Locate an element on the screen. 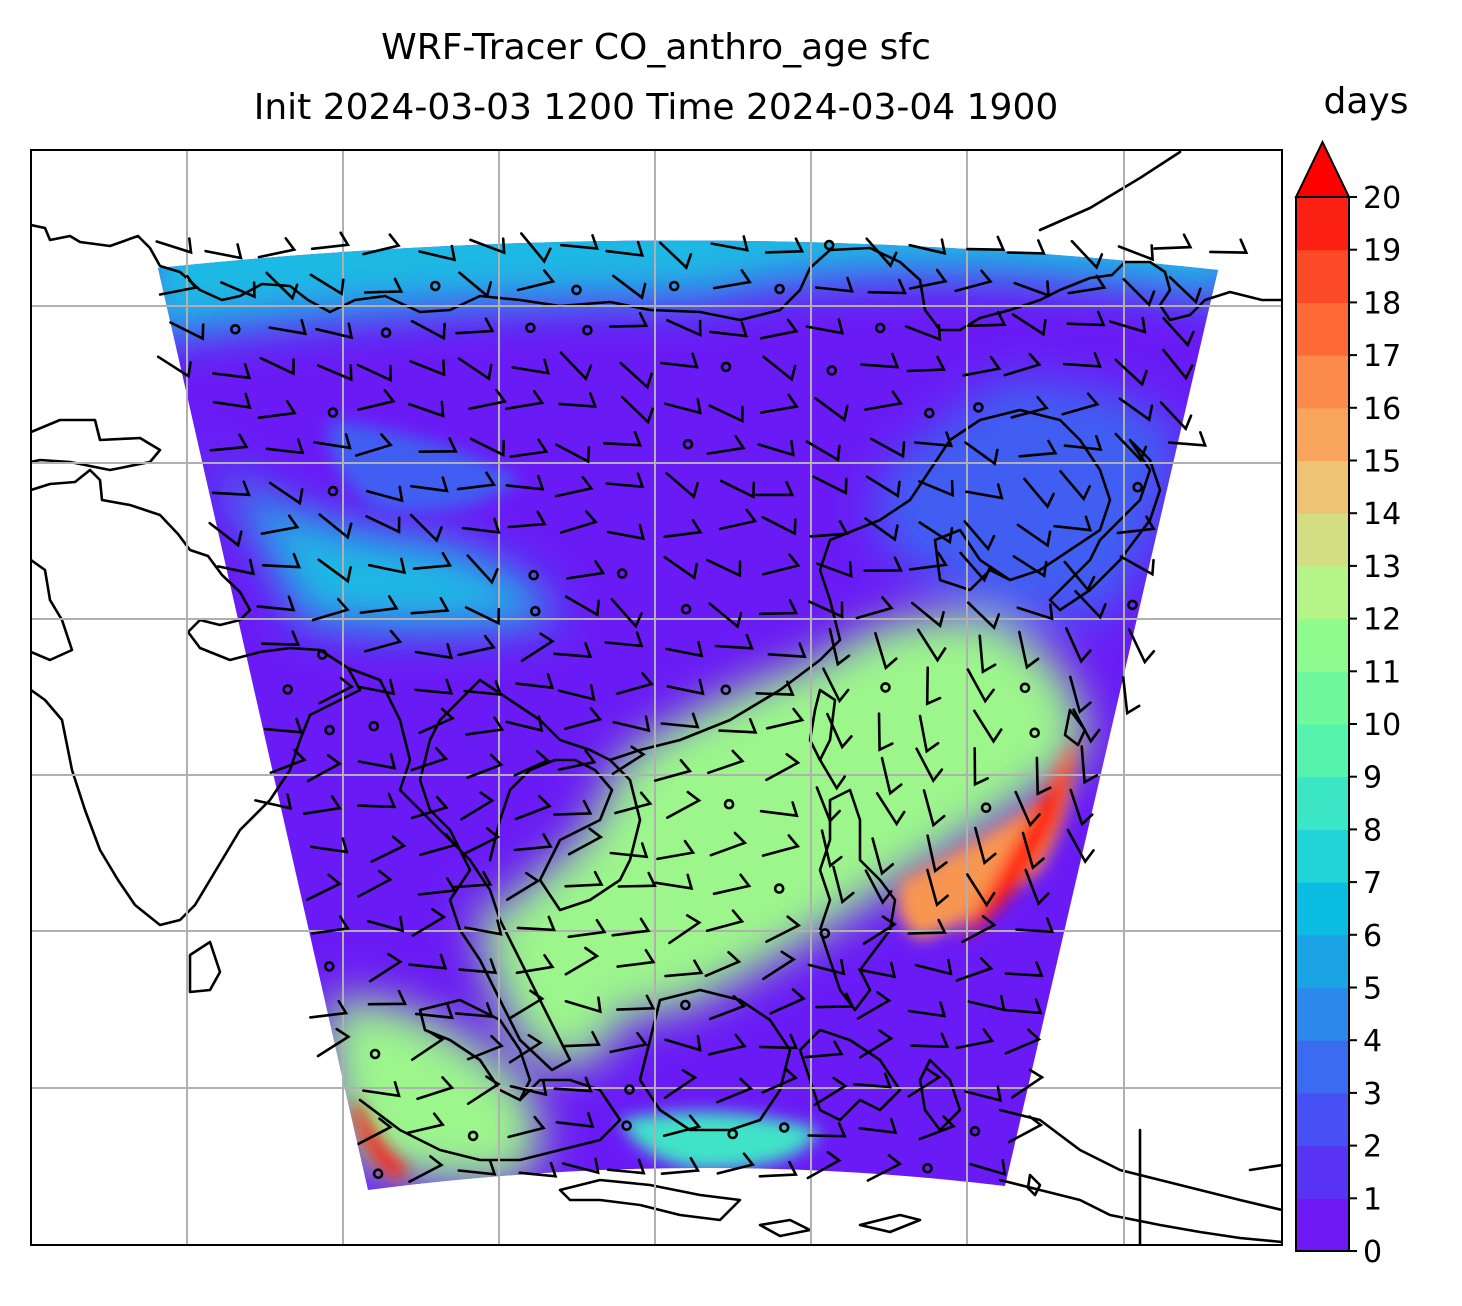 This screenshot has height=1306, width=1462. colorbar-tick-label: 14 is located at coordinates (1382, 514).